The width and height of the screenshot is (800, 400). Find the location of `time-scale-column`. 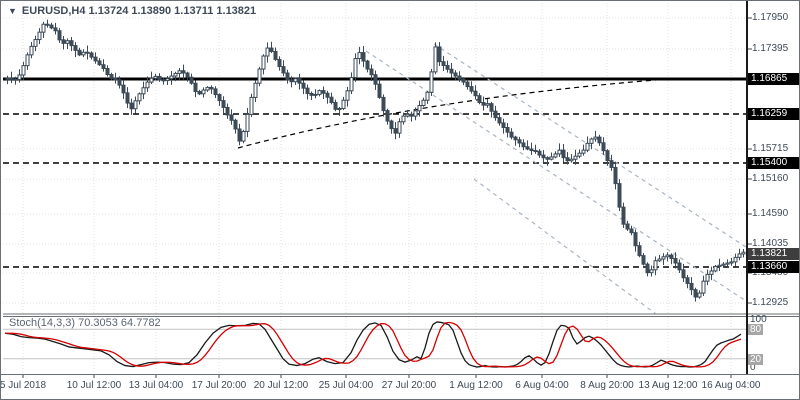

time-scale-column is located at coordinates (400, 387).